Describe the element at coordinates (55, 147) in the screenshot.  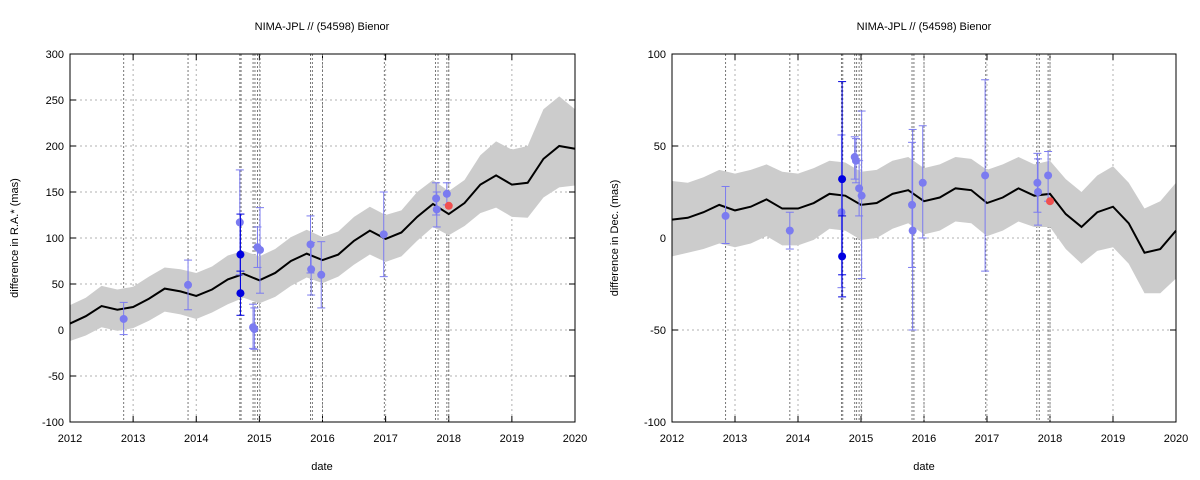
I see `y-tick-label: 200` at that location.